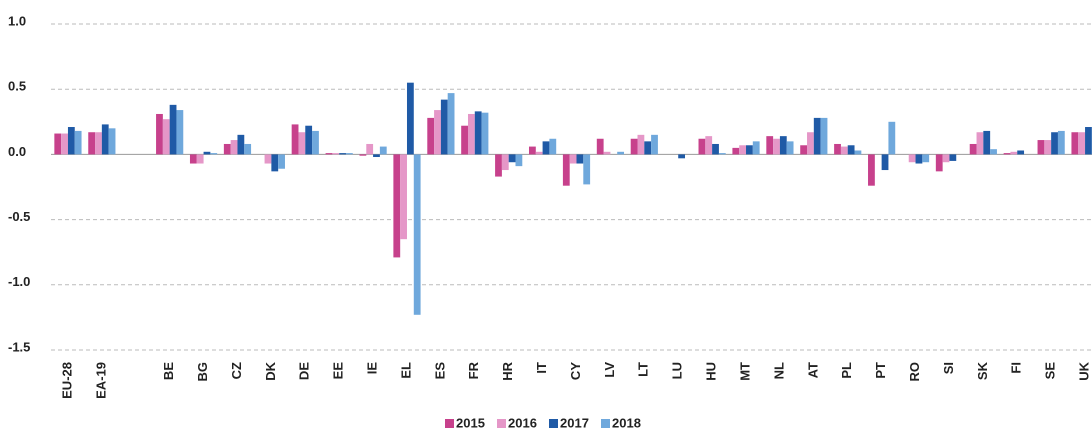 The image size is (1092, 433). What do you see at coordinates (100, 380) in the screenshot?
I see `x-tick-label: EA-19` at bounding box center [100, 380].